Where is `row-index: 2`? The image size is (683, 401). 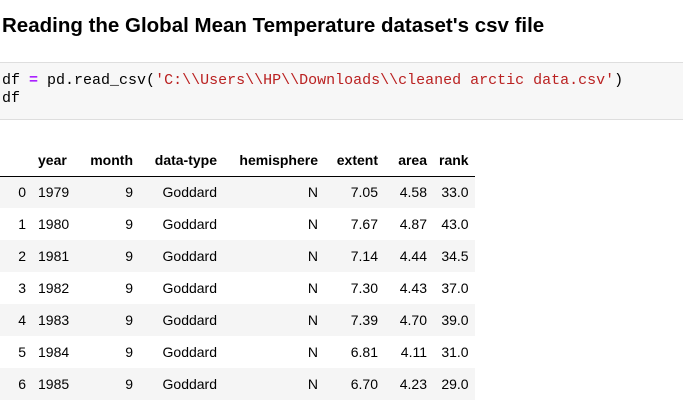
row-index: 2 is located at coordinates (22, 256).